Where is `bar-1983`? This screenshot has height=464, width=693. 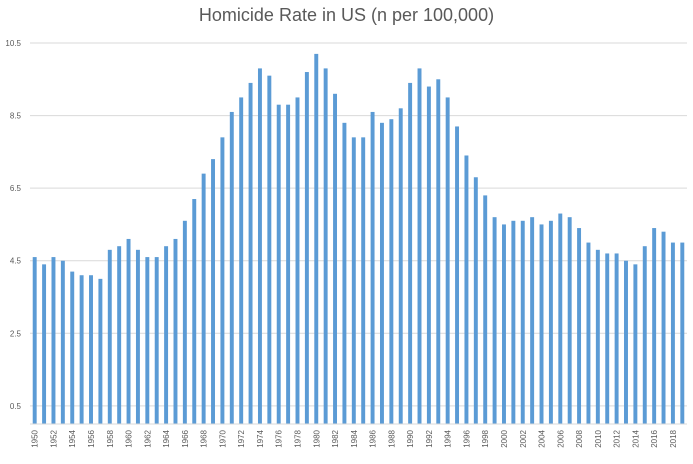
bar-1983 is located at coordinates (344, 273).